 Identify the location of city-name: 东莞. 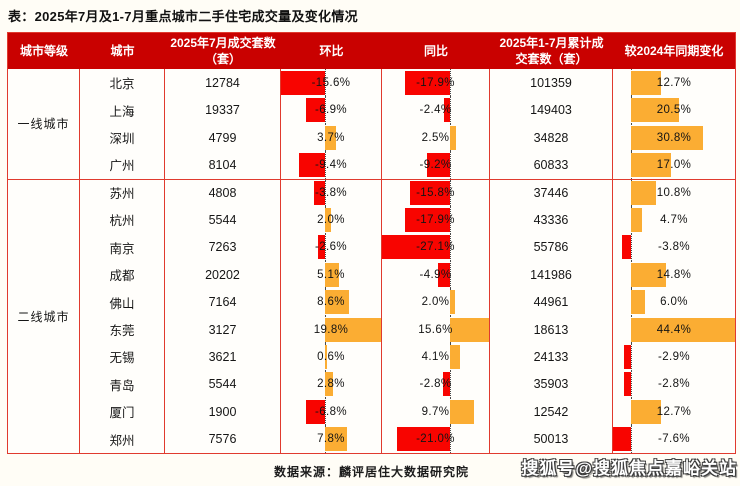
(122, 329).